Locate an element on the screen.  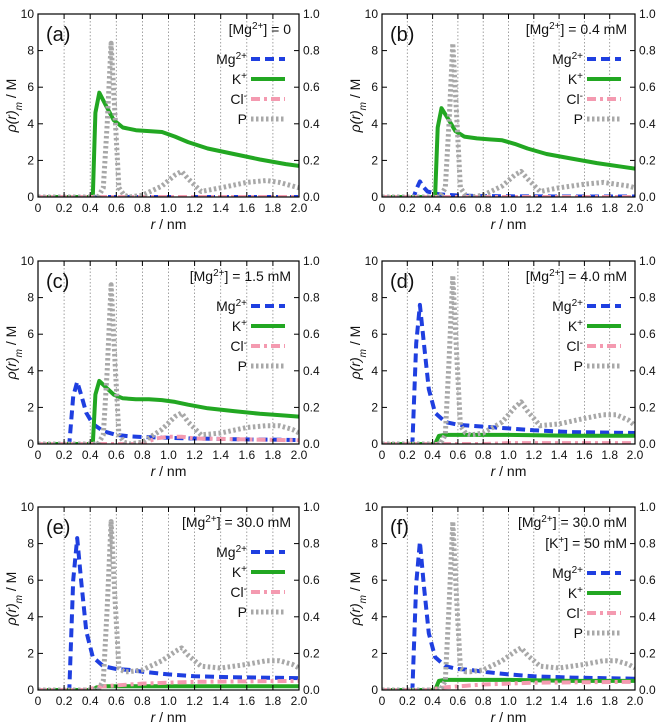
panel-label: (b) is located at coordinates (402, 35).